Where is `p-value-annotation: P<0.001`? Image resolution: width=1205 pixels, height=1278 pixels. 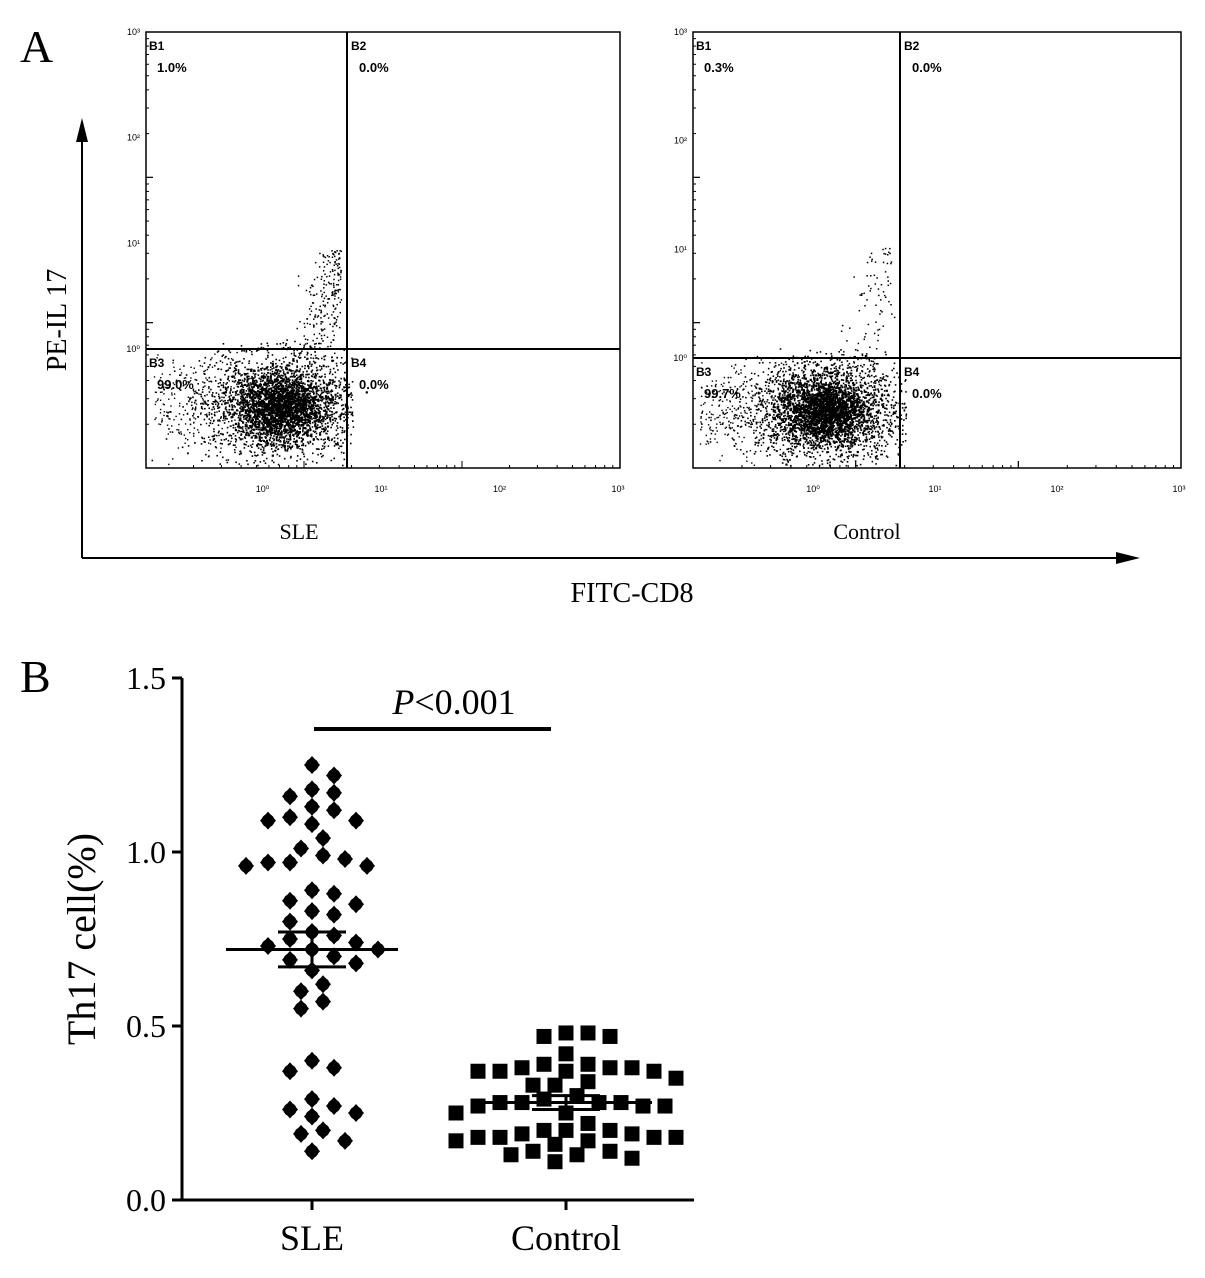 p-value-annotation: P<0.001 is located at coordinates (453, 702).